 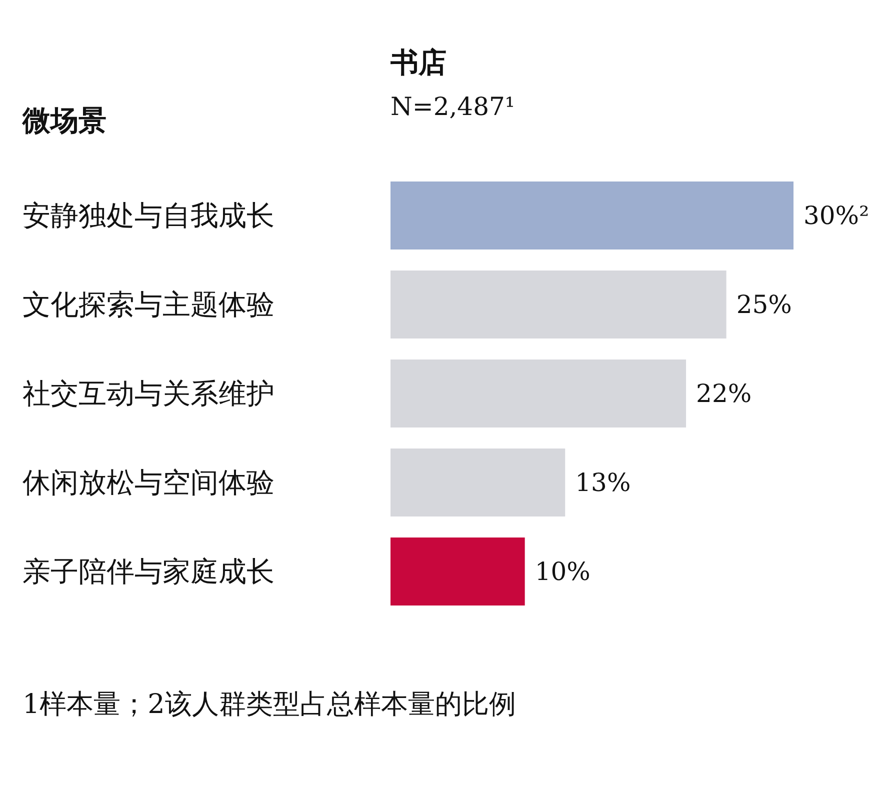 What do you see at coordinates (148, 393) in the screenshot?
I see `y-tick-label: 社交互动与关系维护` at bounding box center [148, 393].